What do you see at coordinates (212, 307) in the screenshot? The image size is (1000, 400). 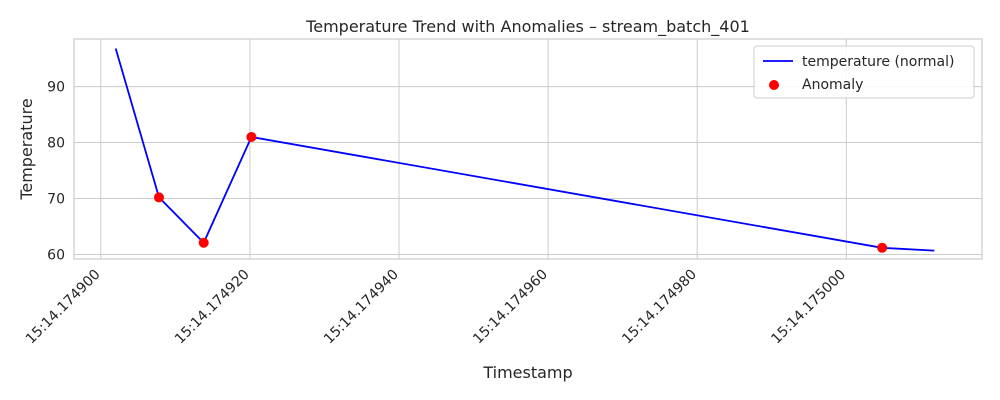 I see `x-tick-label: 15:14.174920` at bounding box center [212, 307].